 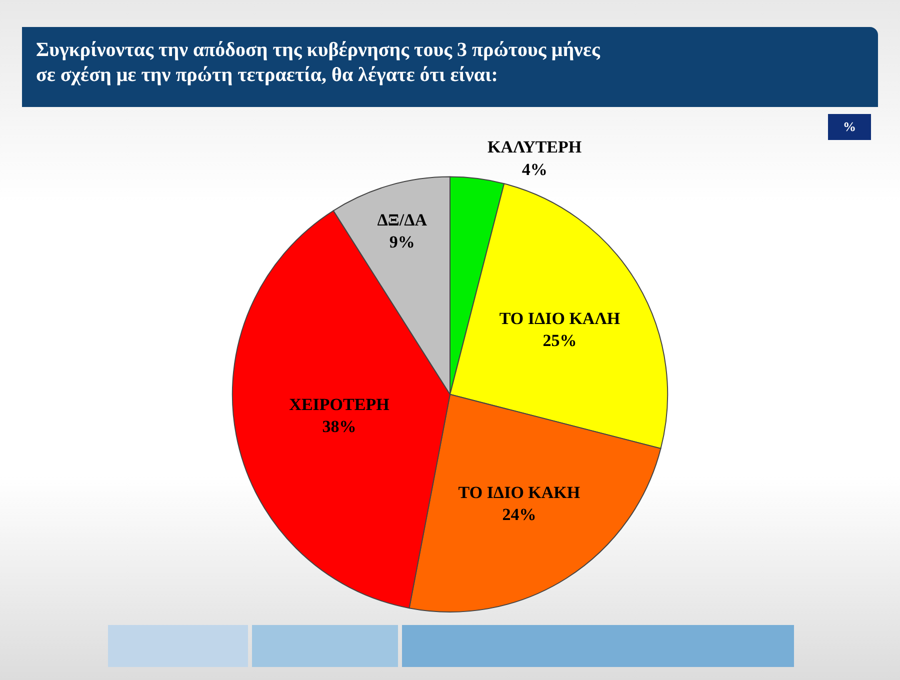 I want to click on data-label: 4%, so click(x=535, y=169).